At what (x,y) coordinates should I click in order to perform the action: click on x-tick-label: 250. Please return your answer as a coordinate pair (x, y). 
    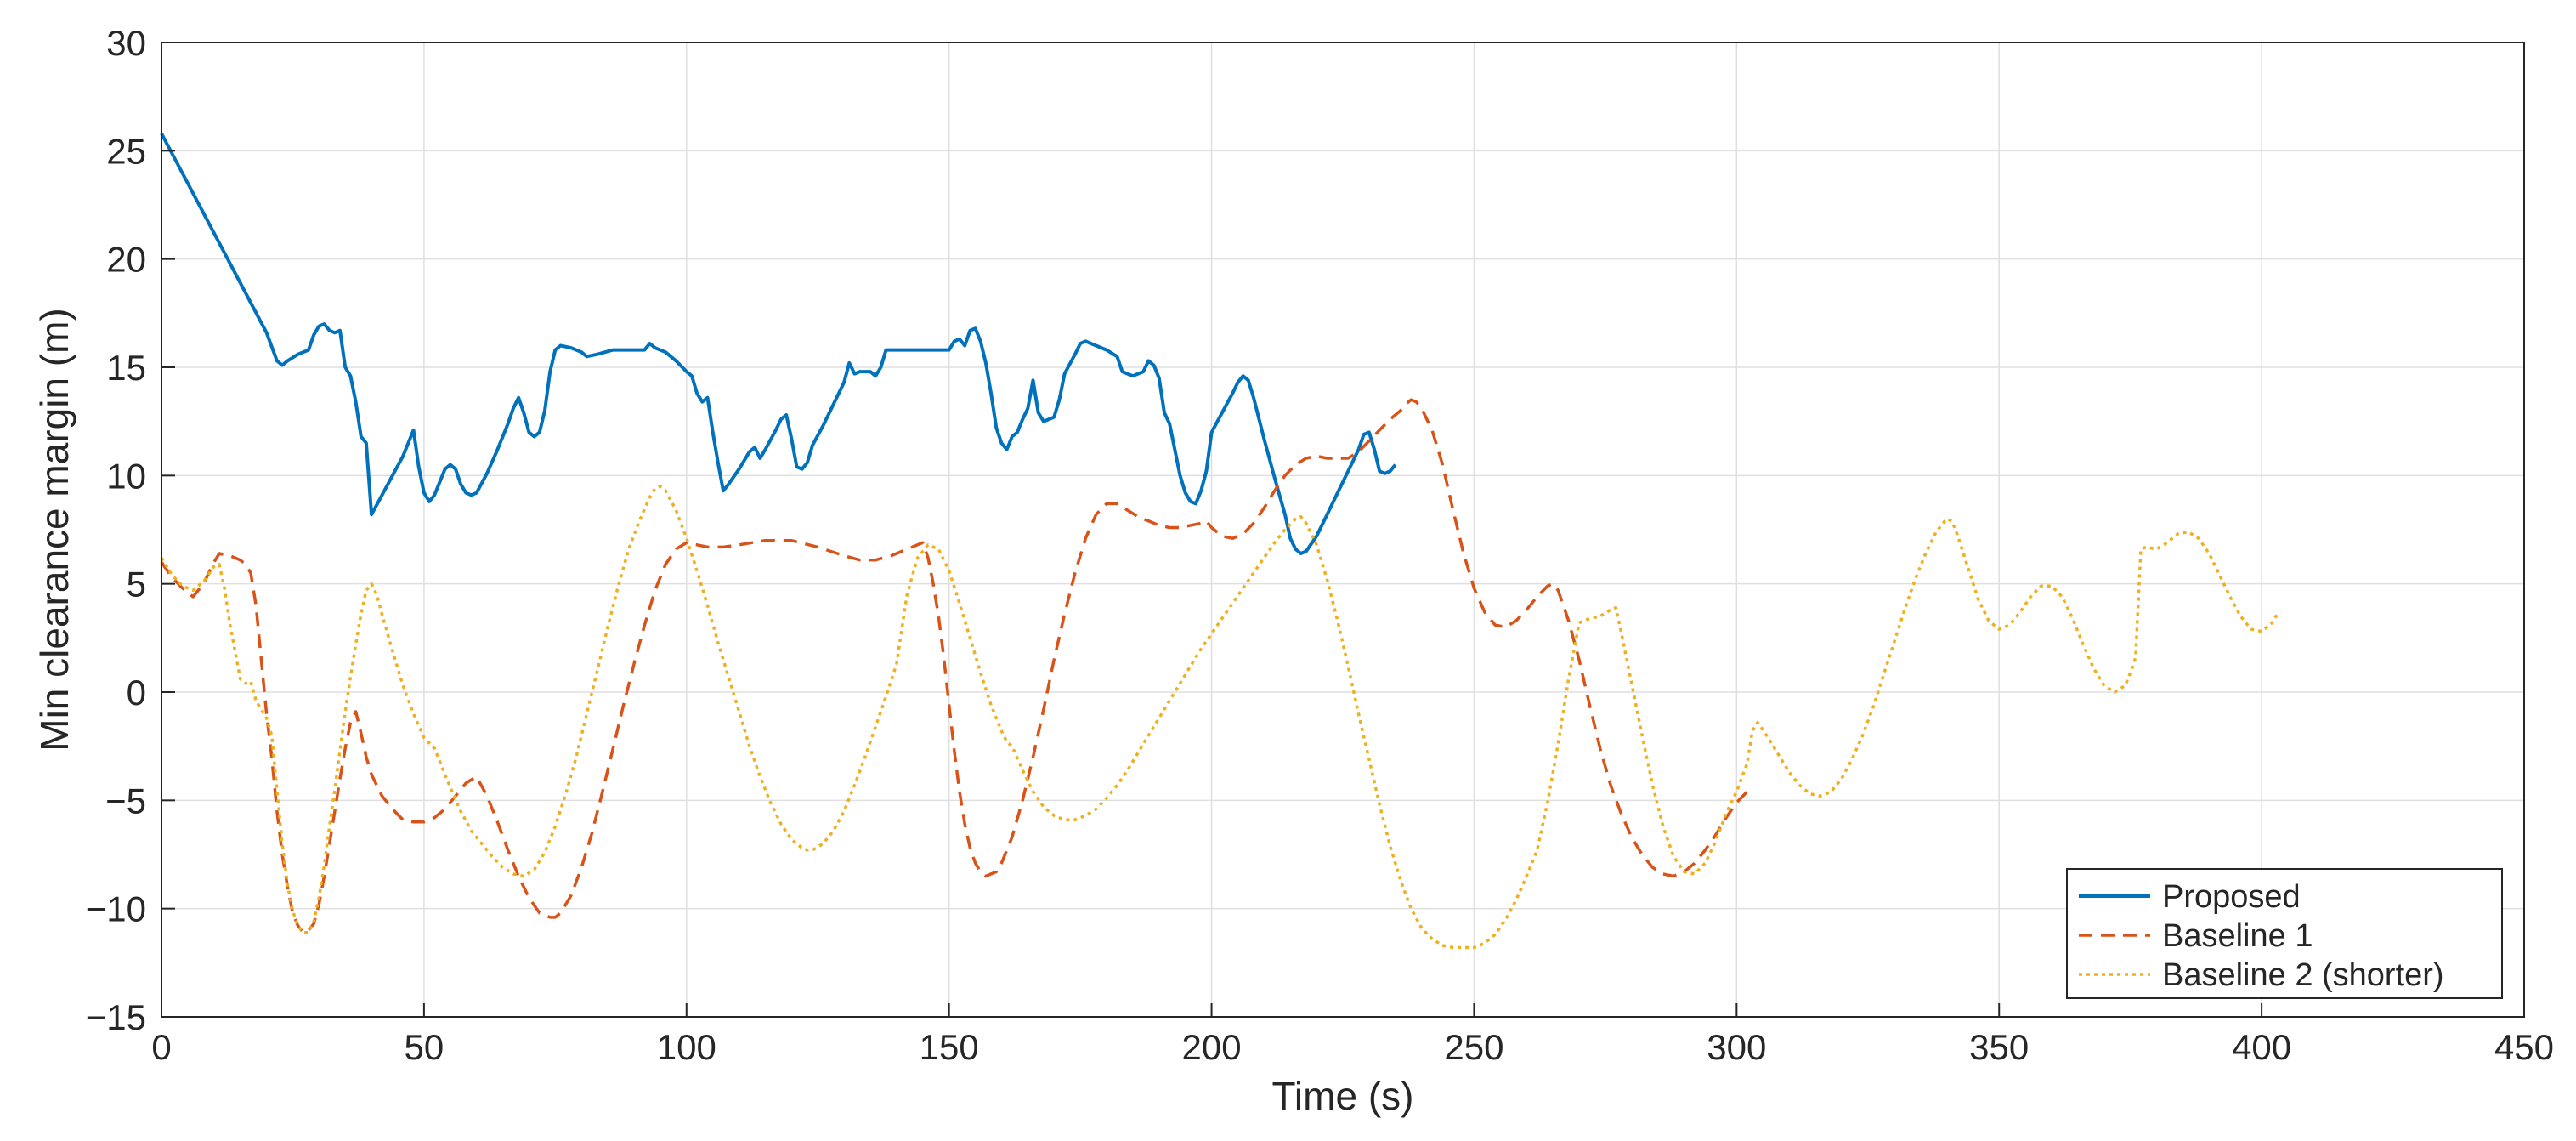
    Looking at the image, I should click on (1473, 1047).